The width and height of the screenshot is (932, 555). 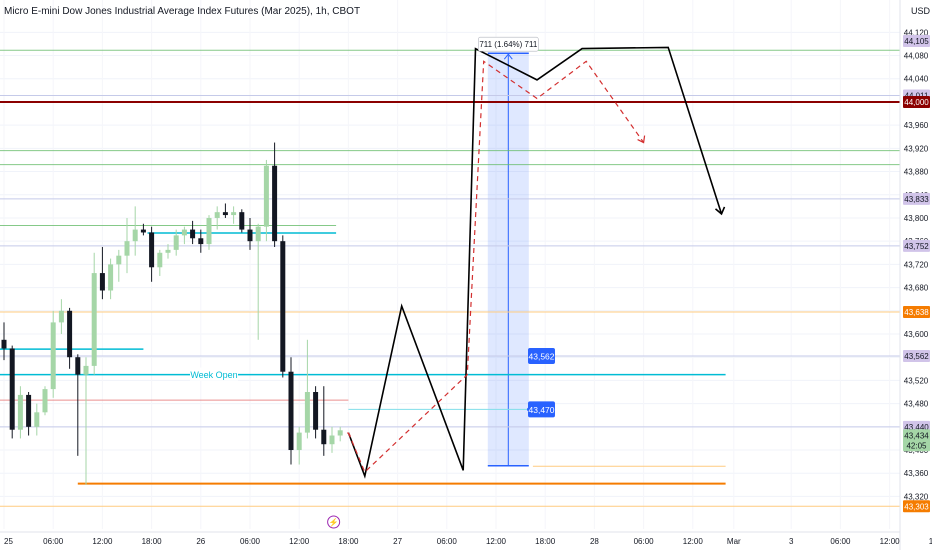 What do you see at coordinates (916, 404) in the screenshot?
I see `price-tick-label: 43,480` at bounding box center [916, 404].